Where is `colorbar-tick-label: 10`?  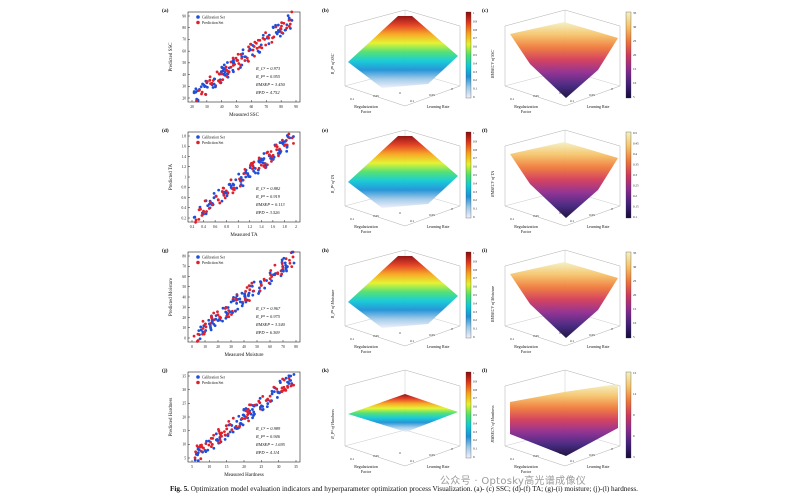
colorbar-tick-label: 10 is located at coordinates (635, 83).